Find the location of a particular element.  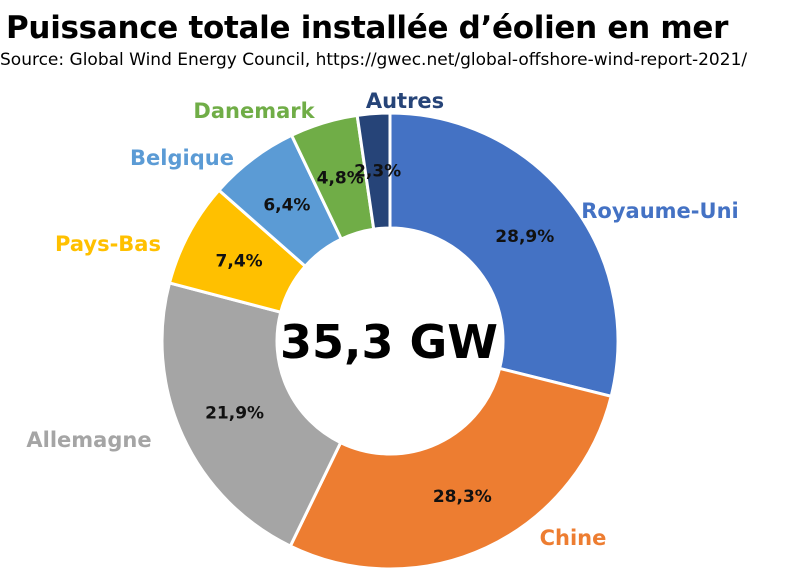

category-label: Pays-Bas is located at coordinates (108, 244).